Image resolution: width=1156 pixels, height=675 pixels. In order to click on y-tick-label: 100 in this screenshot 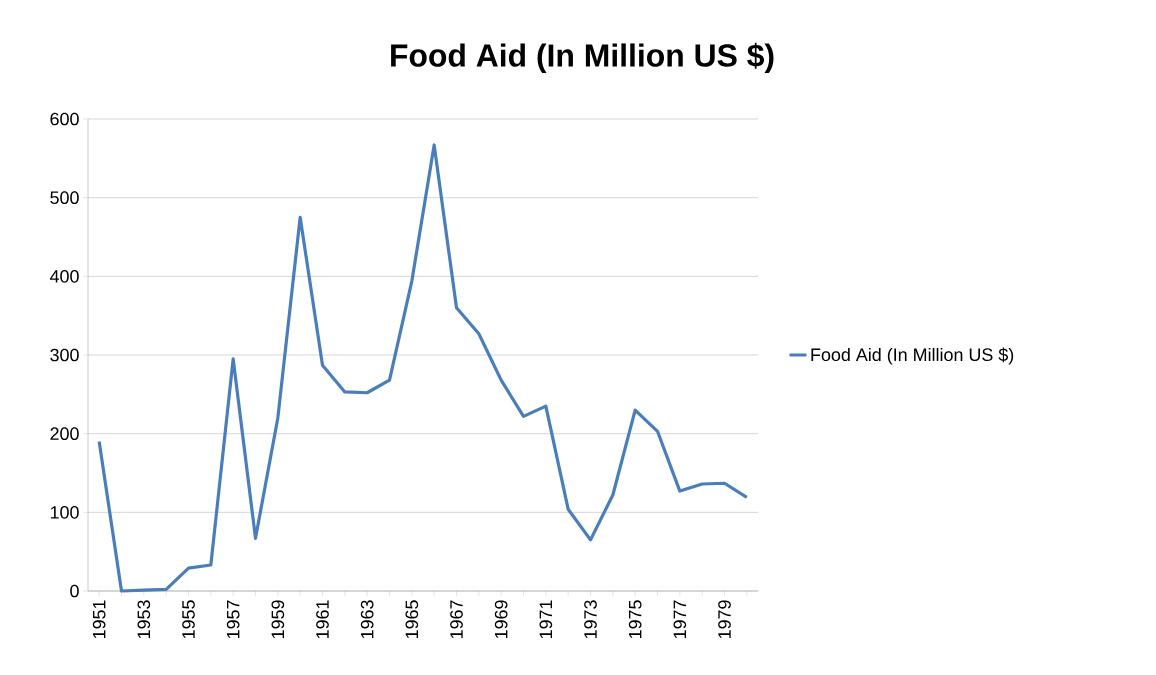, I will do `click(64, 512)`.